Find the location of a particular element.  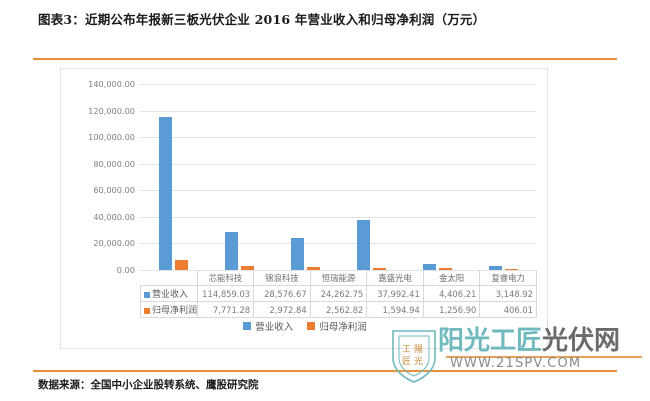

table-category-header: 嘉盛光电 is located at coordinates (395, 278).